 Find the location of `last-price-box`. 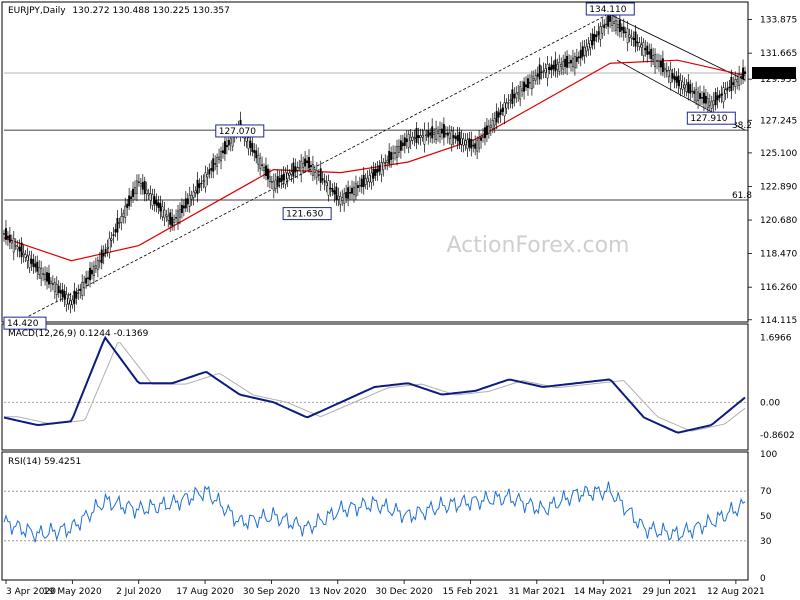

last-price-box is located at coordinates (774, 73).